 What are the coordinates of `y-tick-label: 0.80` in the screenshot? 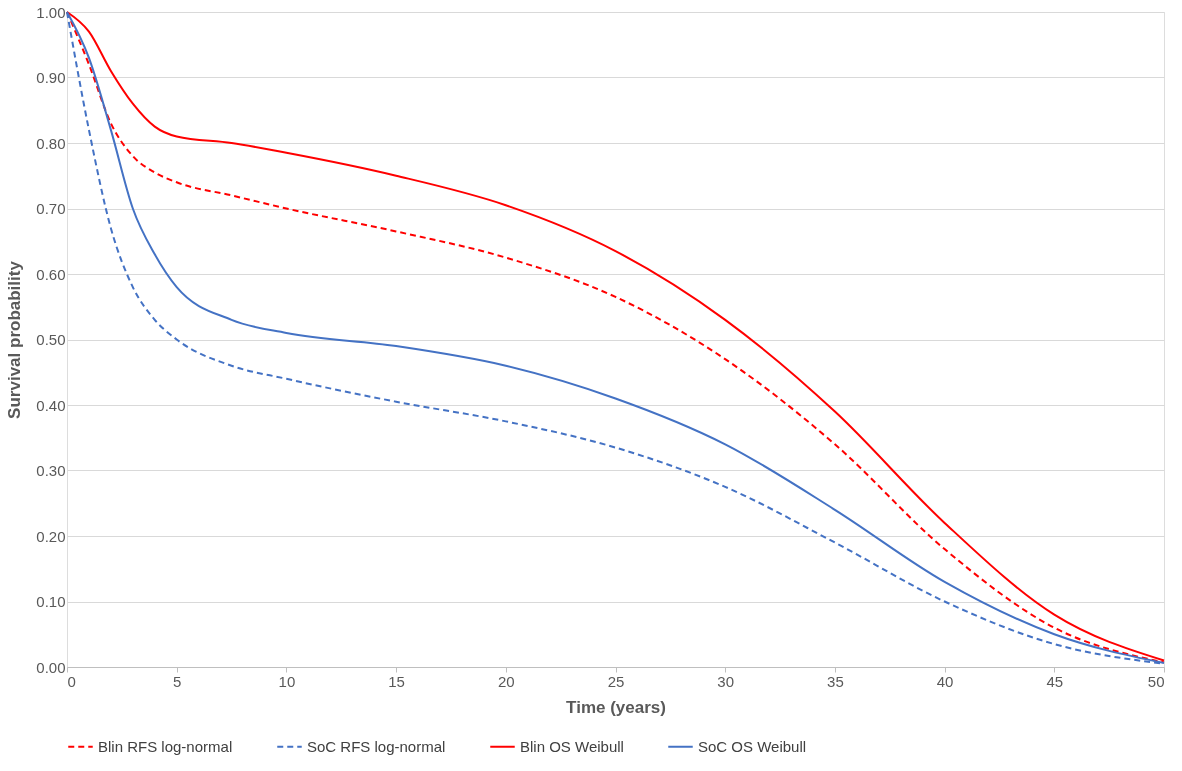 It's located at (51, 143).